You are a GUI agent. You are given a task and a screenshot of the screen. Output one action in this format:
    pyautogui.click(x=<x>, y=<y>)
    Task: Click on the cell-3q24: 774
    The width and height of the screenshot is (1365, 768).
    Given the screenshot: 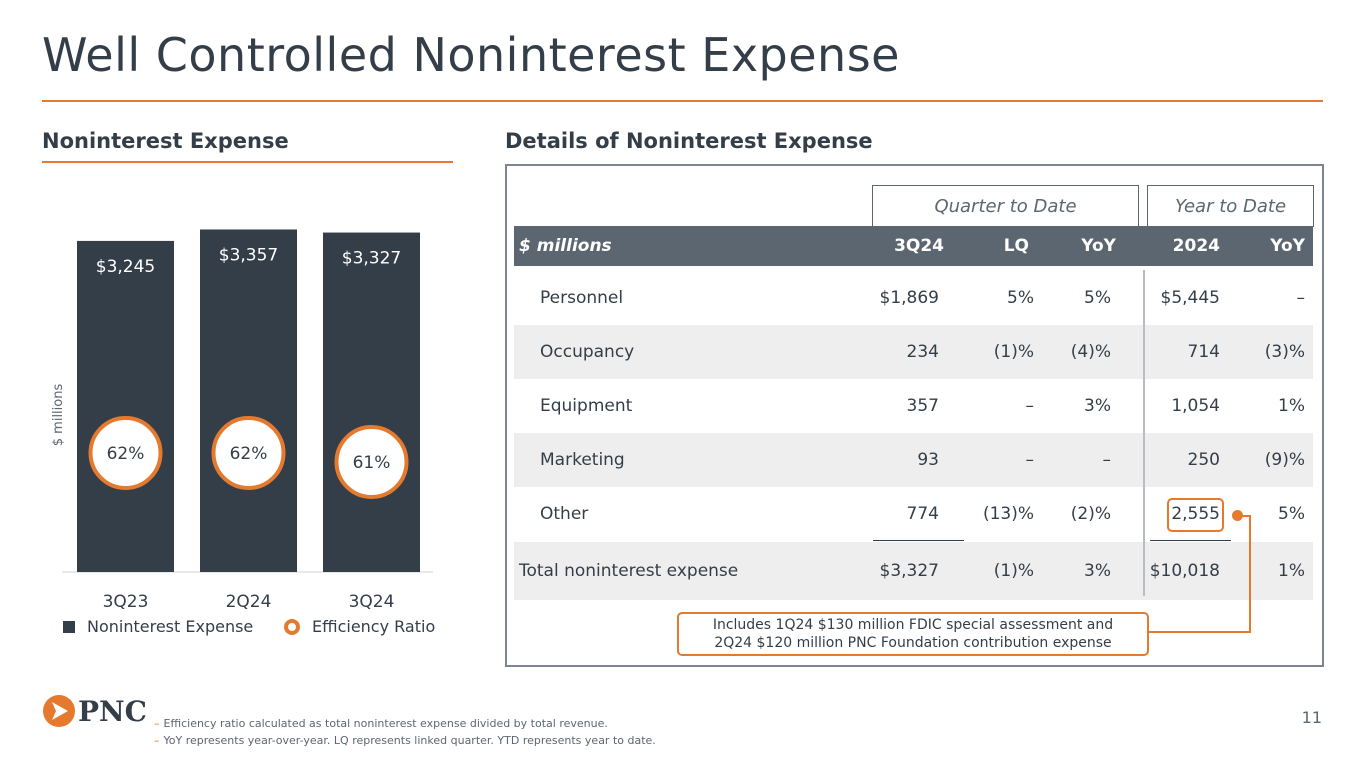 What is the action you would take?
    pyautogui.click(x=922, y=514)
    